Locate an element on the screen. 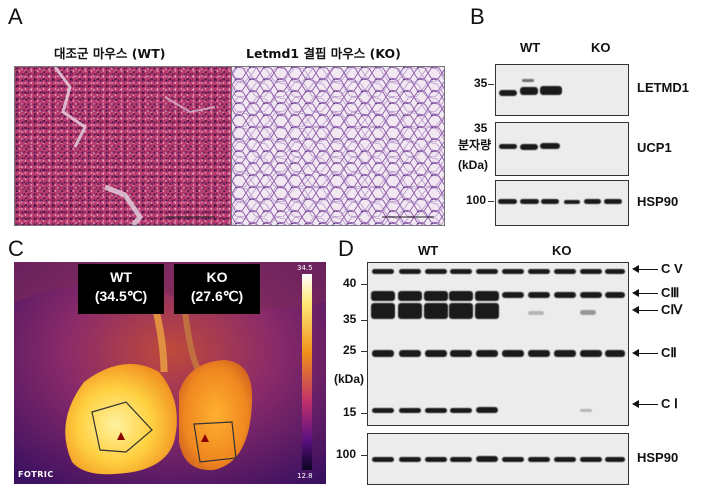  wt-tag-temp: (34.5℃) is located at coordinates (121, 296).